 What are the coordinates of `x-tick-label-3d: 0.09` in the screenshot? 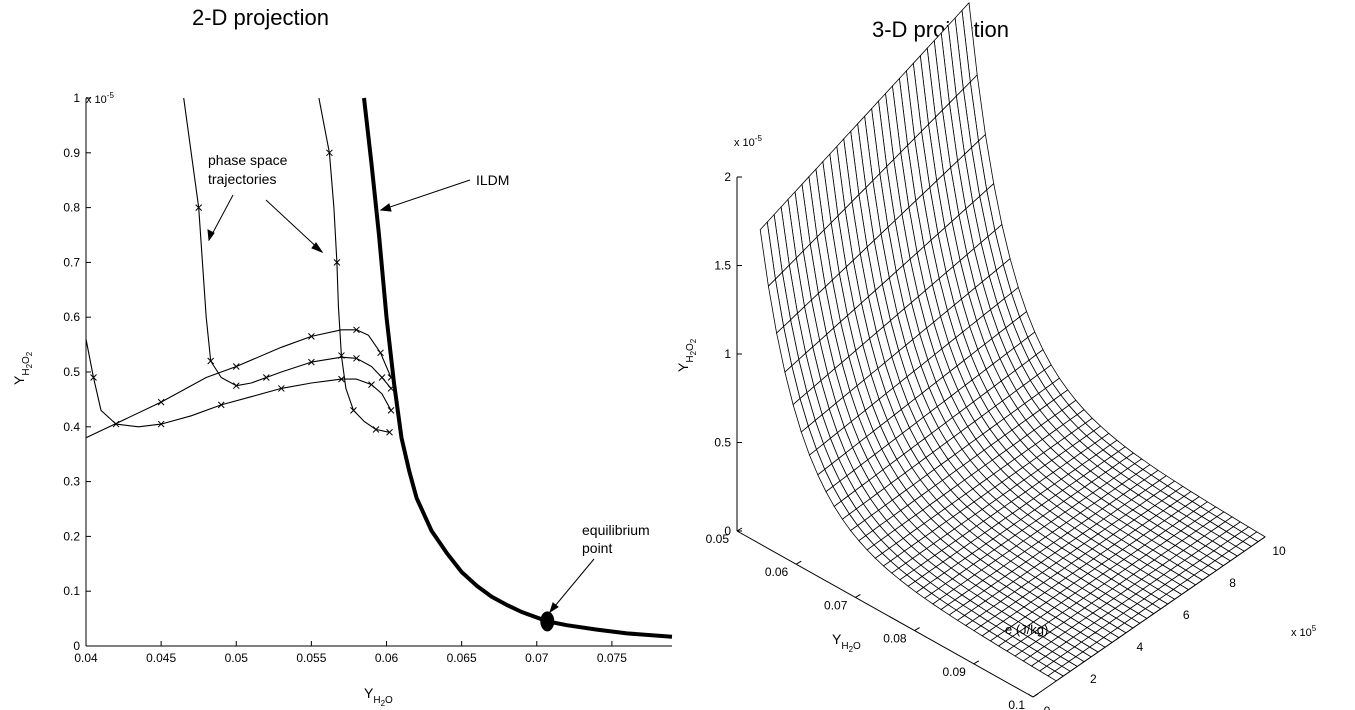 It's located at (954, 672).